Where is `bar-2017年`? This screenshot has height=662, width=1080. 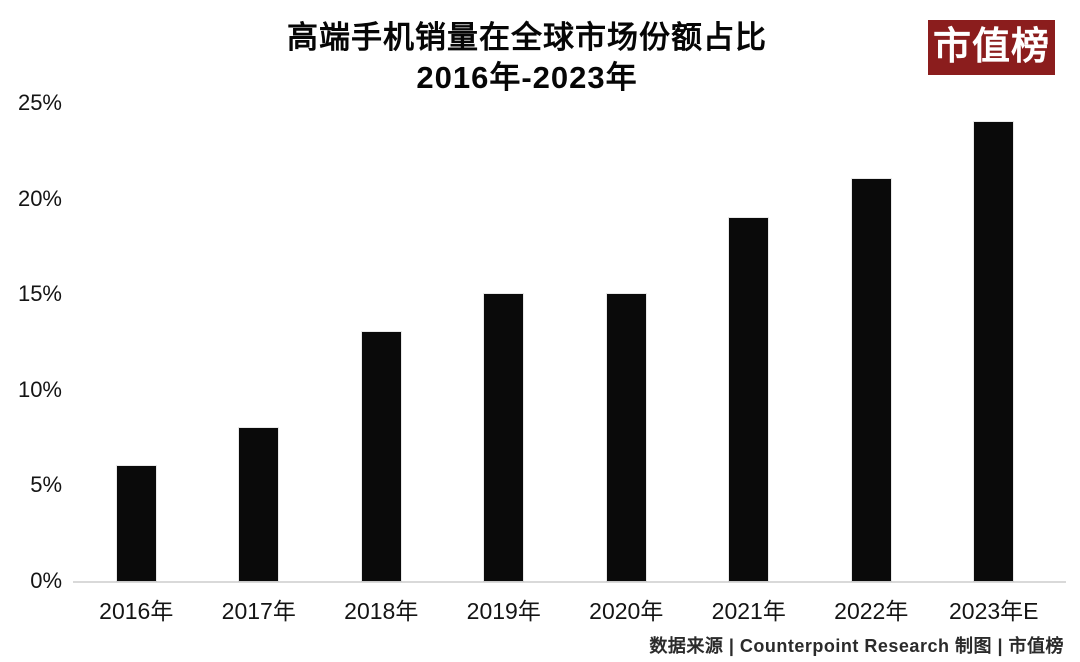
bar-2017年 is located at coordinates (259, 504).